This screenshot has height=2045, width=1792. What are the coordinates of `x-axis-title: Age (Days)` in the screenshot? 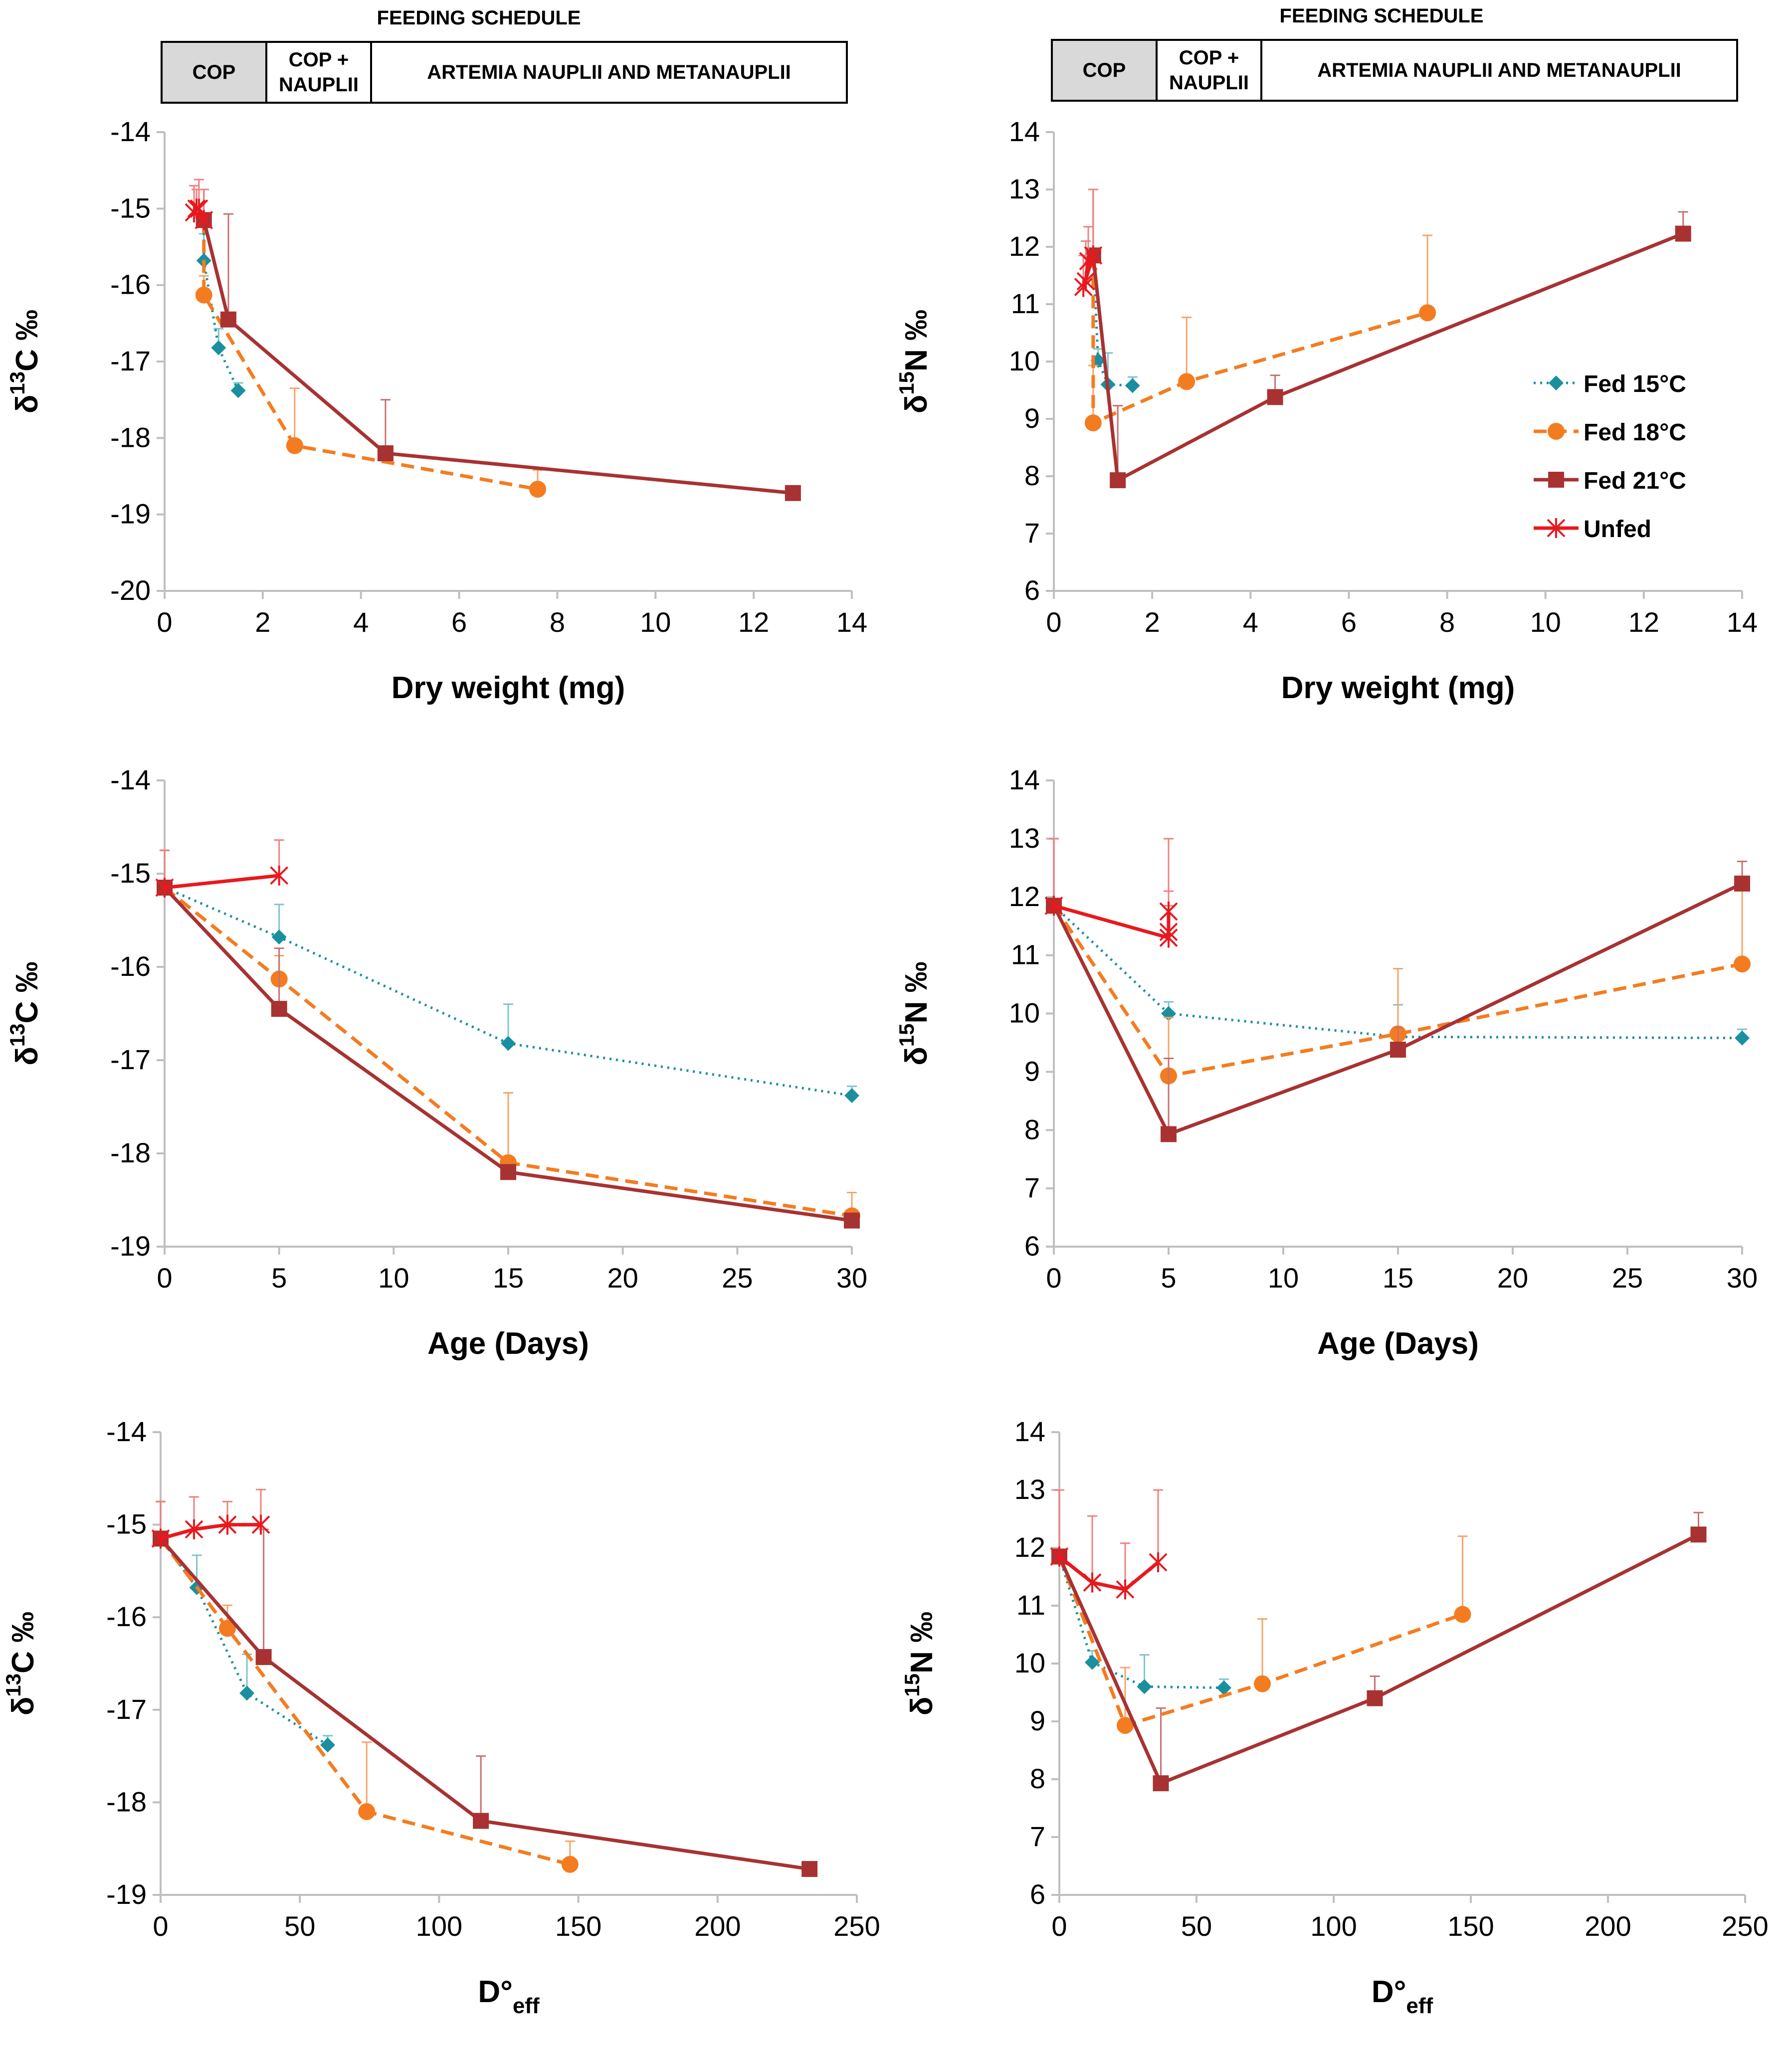 It's located at (508, 1343).